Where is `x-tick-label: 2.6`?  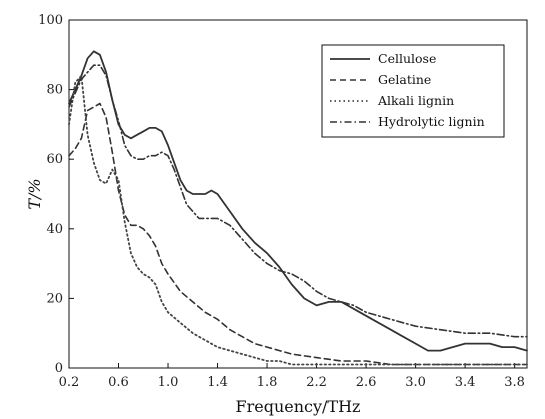 x-tick-label: 2.6 is located at coordinates (366, 382).